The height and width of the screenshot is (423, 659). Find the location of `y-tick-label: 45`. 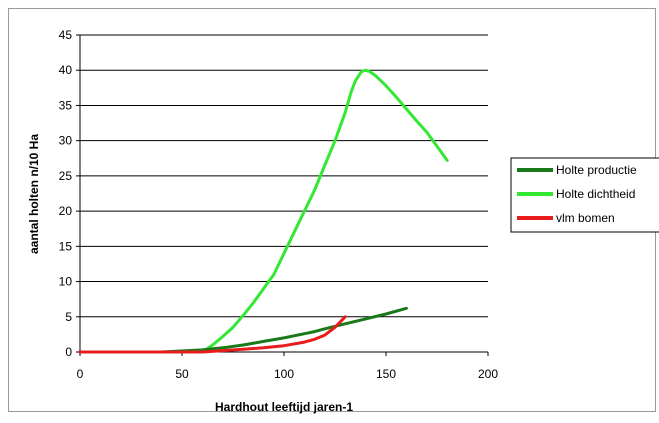

y-tick-label: 45 is located at coordinates (66, 35).